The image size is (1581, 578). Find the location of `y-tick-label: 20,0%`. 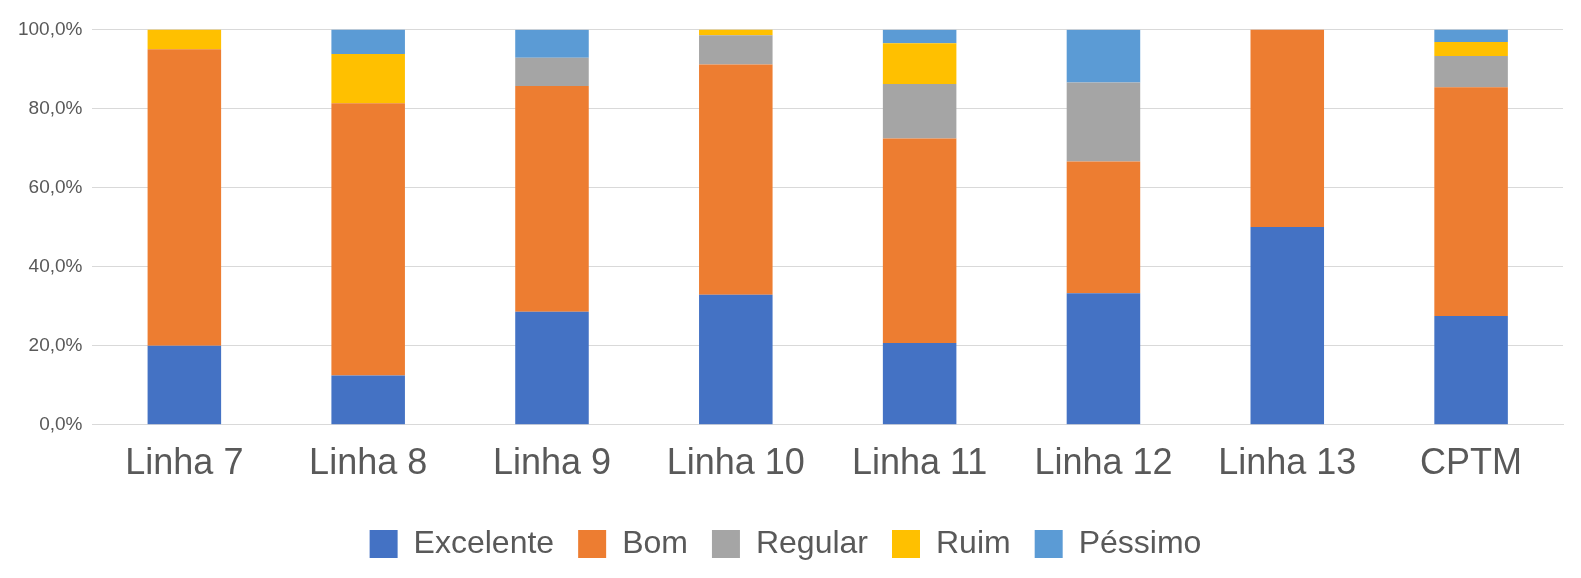

y-tick-label: 20,0% is located at coordinates (55, 344).